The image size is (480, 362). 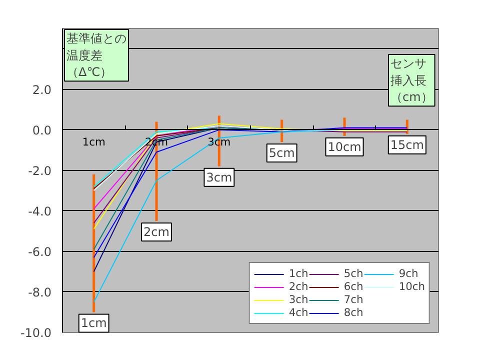 I want to click on x-tick-label: 1cm, so click(x=94, y=141).